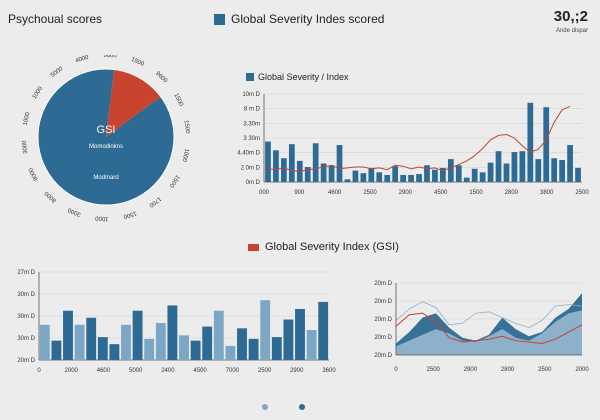 The height and width of the screenshot is (420, 600). I want to click on y-tick-label: 27m D, so click(26, 273).